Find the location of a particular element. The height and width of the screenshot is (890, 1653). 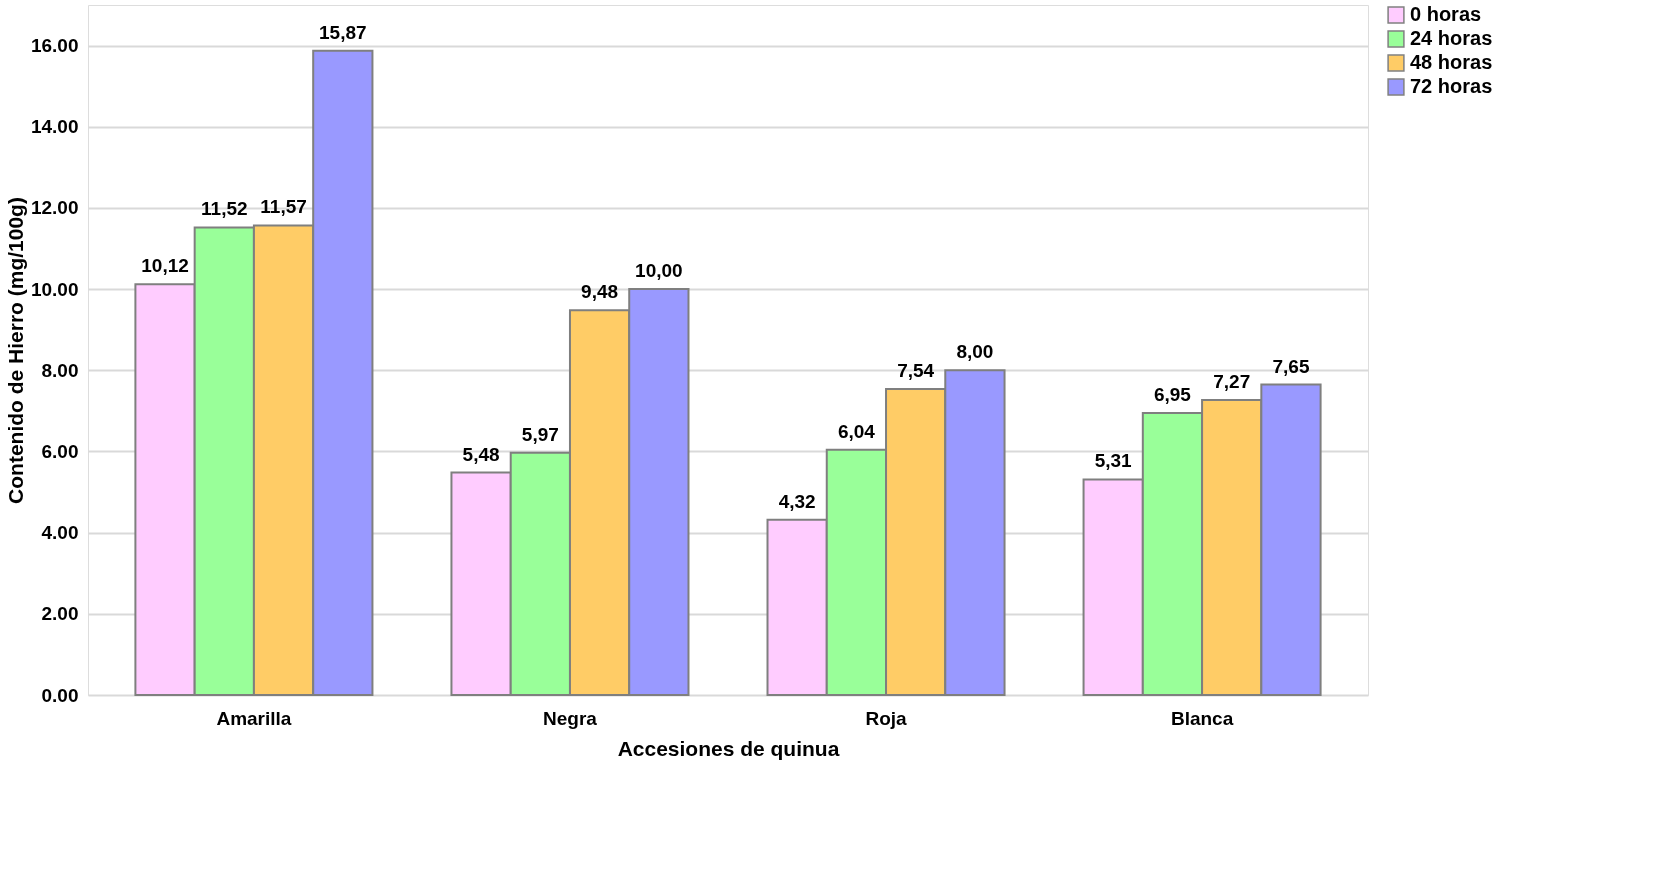

y-tick-label: 8.00 is located at coordinates (60, 370).